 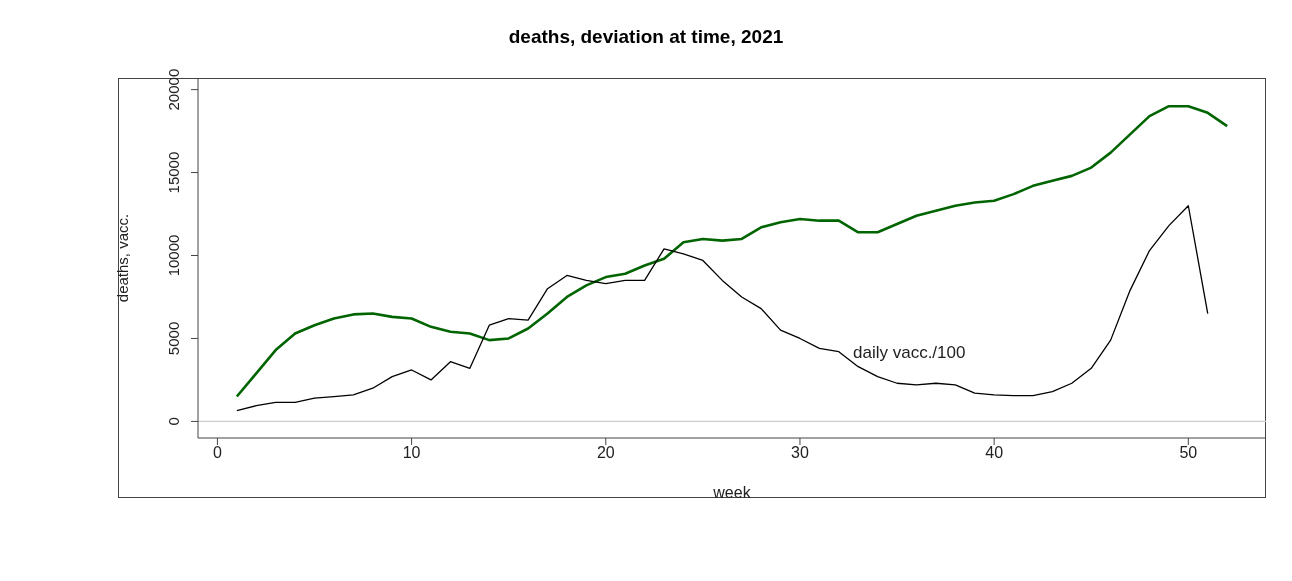 What do you see at coordinates (646, 37) in the screenshot?
I see `chart-title: deaths, deviation at time, 2021` at bounding box center [646, 37].